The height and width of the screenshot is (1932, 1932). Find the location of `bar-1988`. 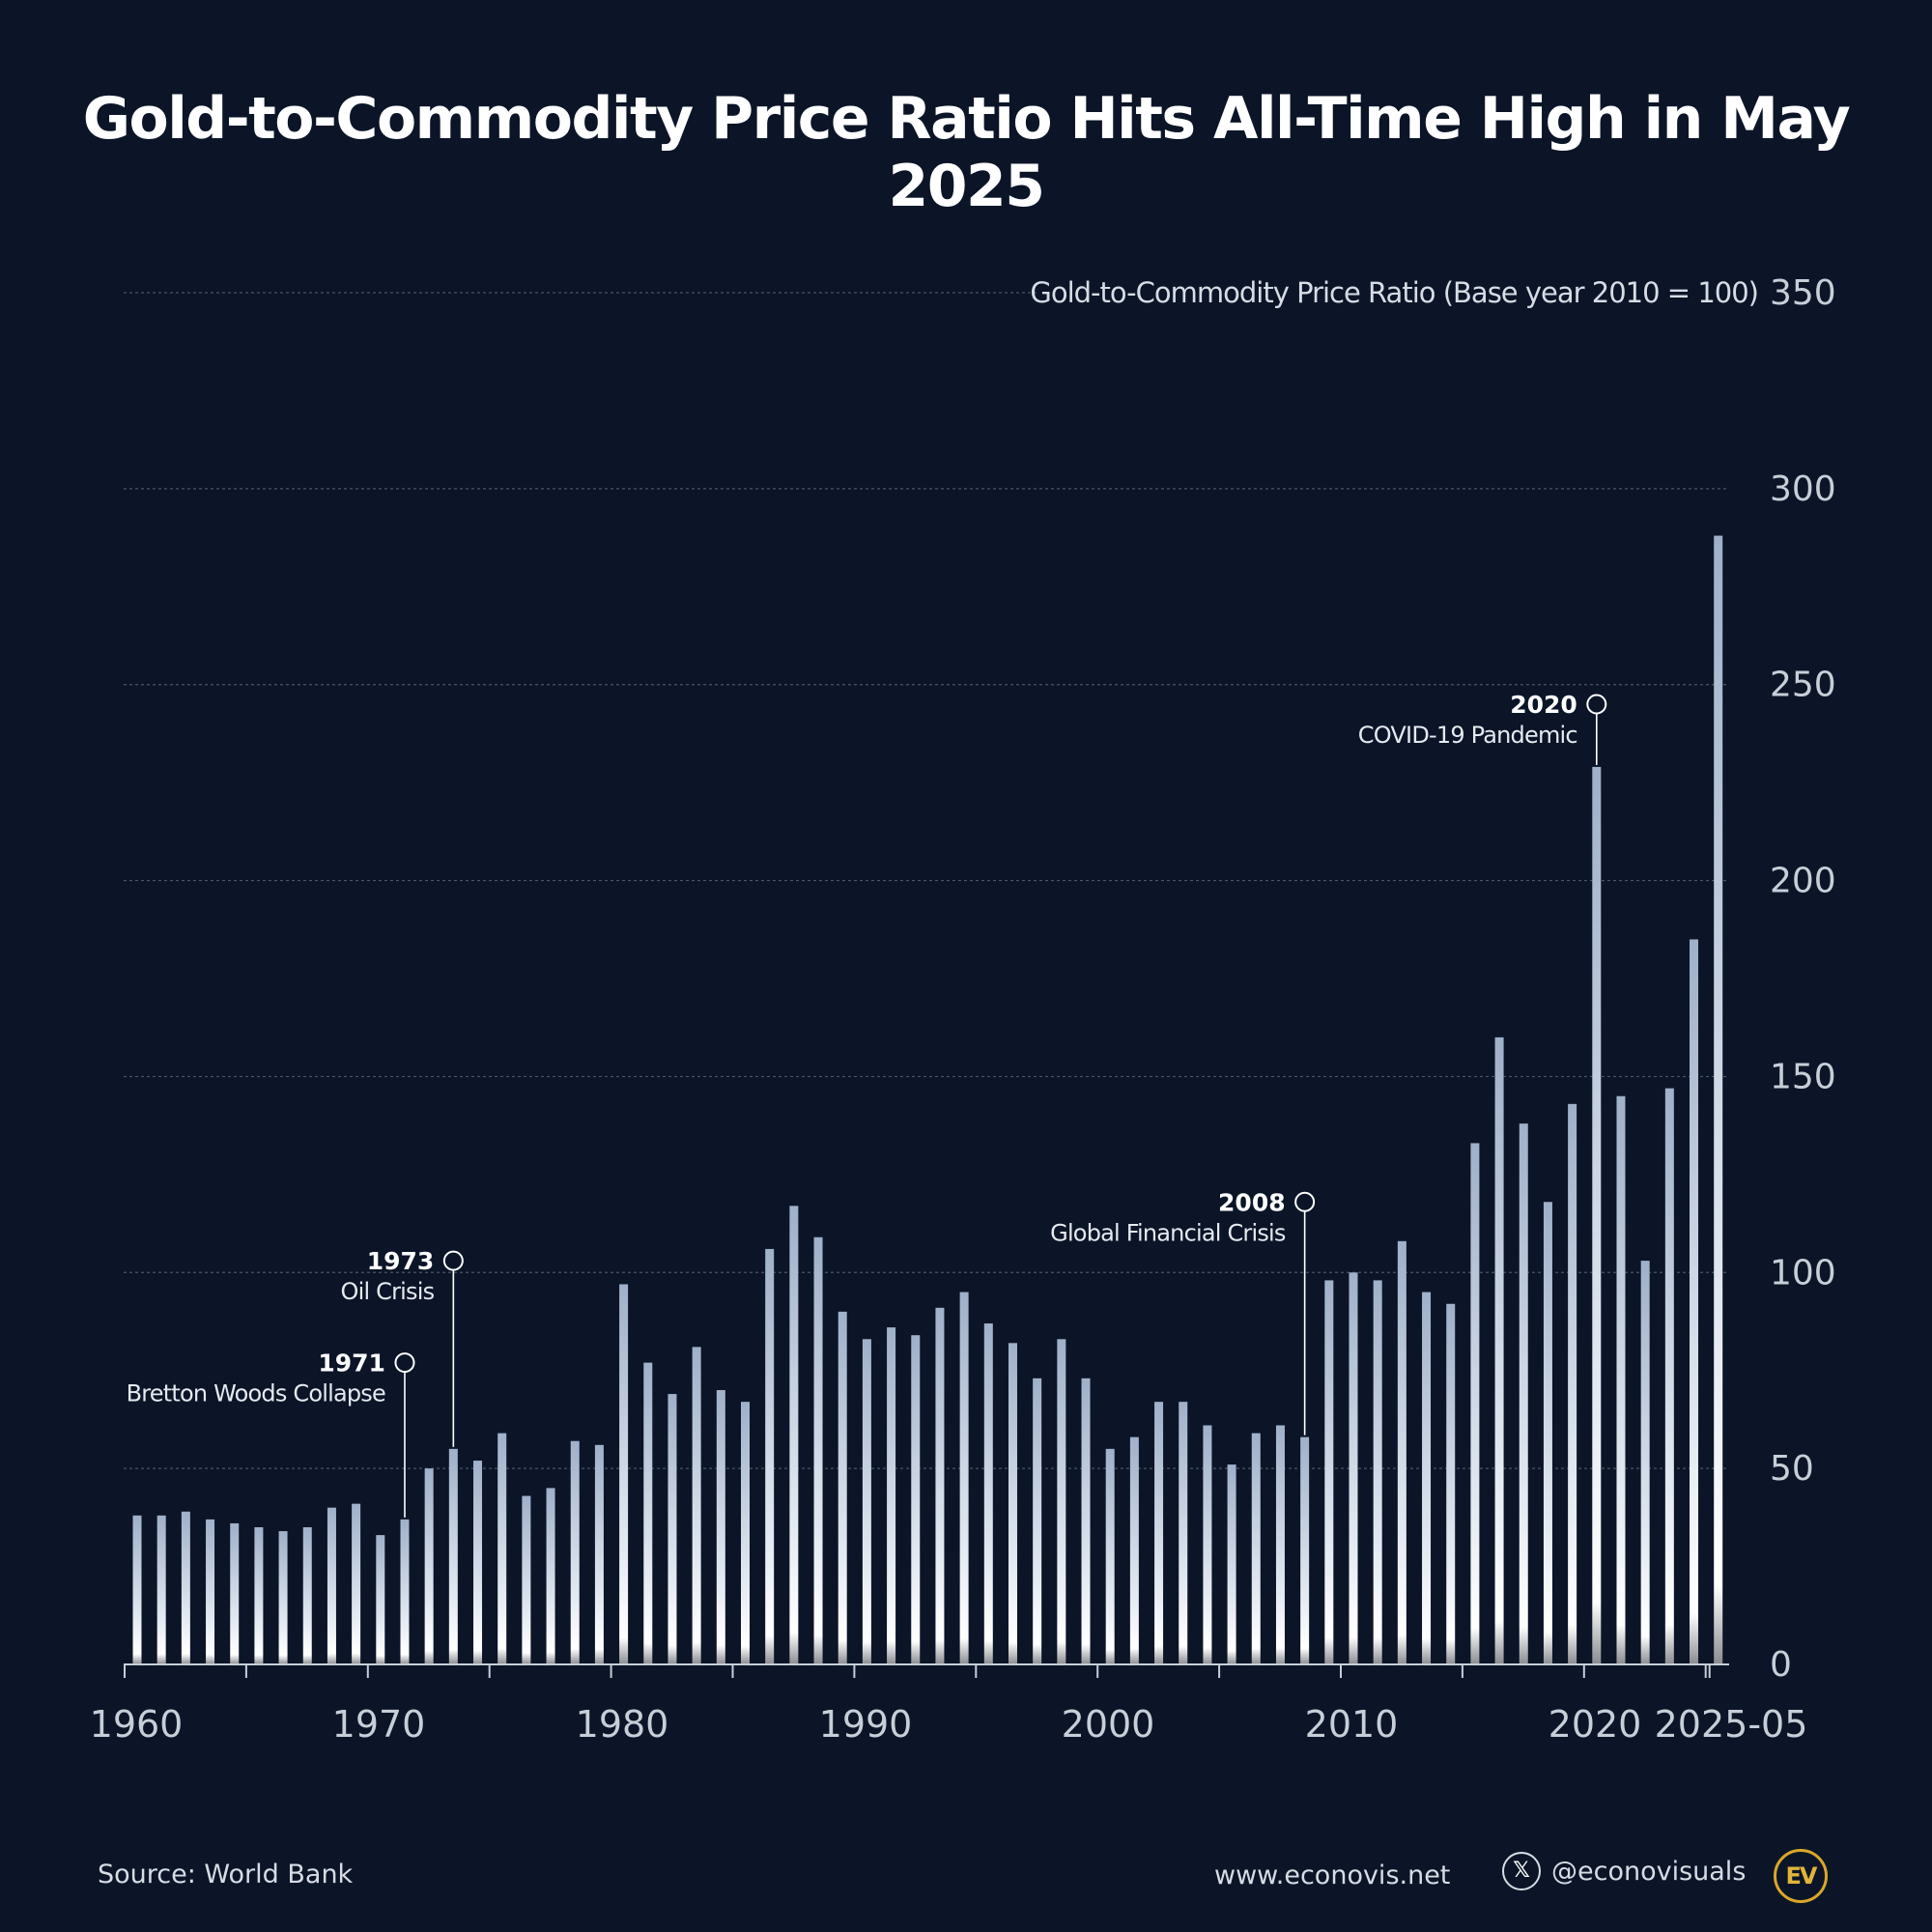

bar-1988 is located at coordinates (818, 1450).